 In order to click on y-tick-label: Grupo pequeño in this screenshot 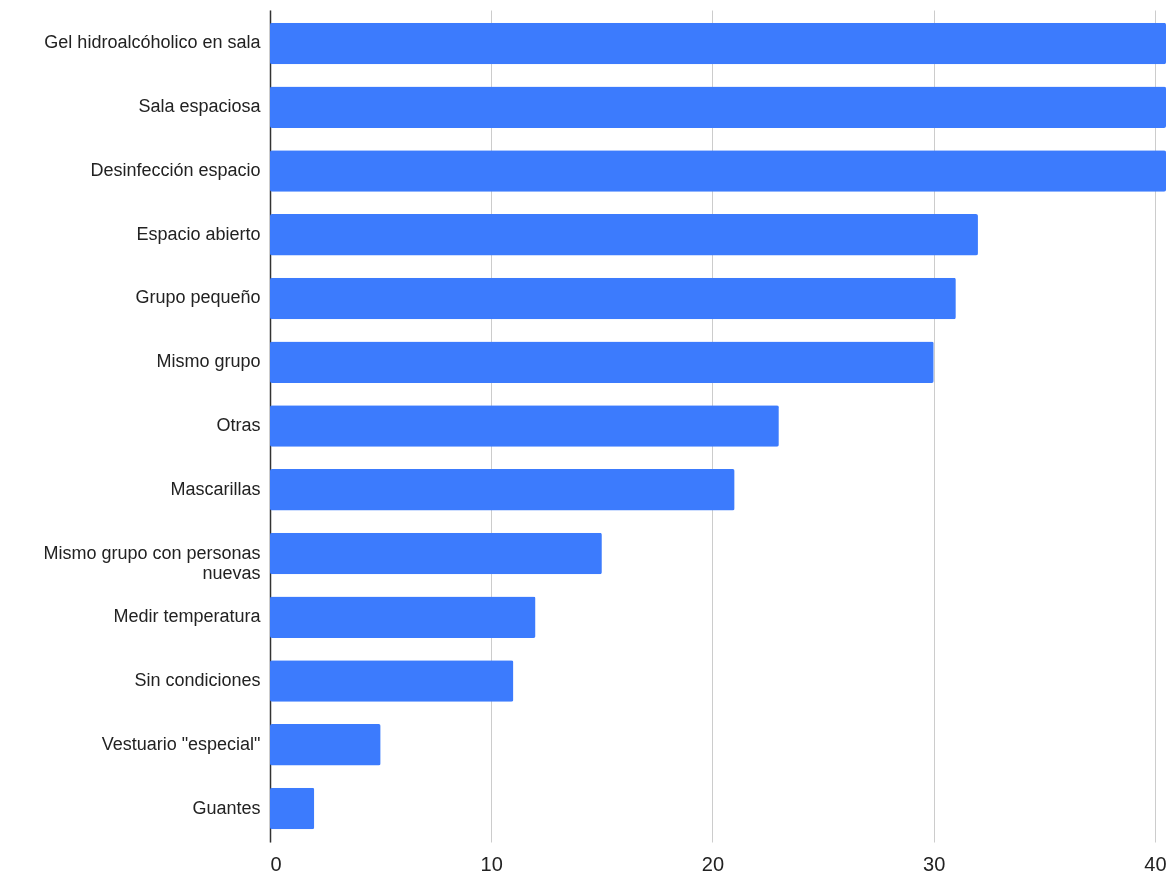, I will do `click(198, 297)`.